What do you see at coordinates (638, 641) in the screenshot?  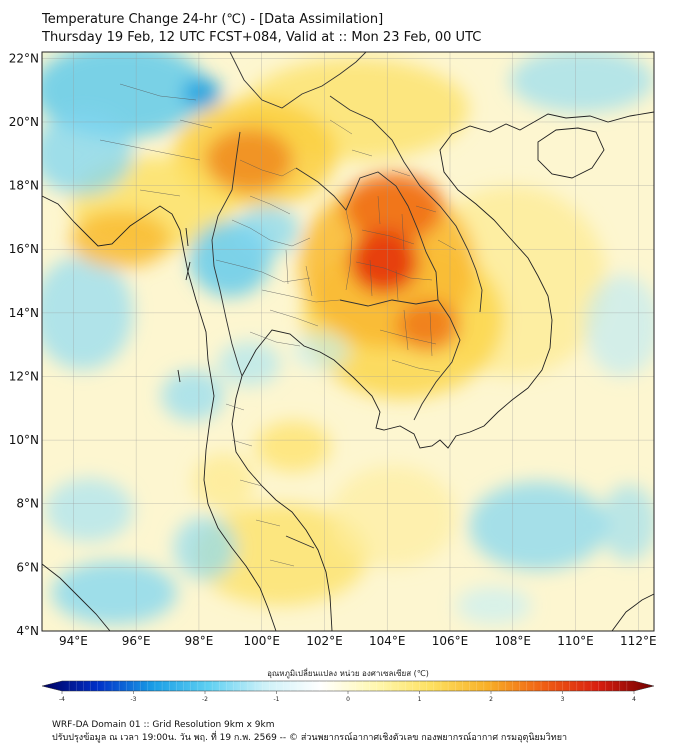 I see `lon-tick-label: 112°E` at bounding box center [638, 641].